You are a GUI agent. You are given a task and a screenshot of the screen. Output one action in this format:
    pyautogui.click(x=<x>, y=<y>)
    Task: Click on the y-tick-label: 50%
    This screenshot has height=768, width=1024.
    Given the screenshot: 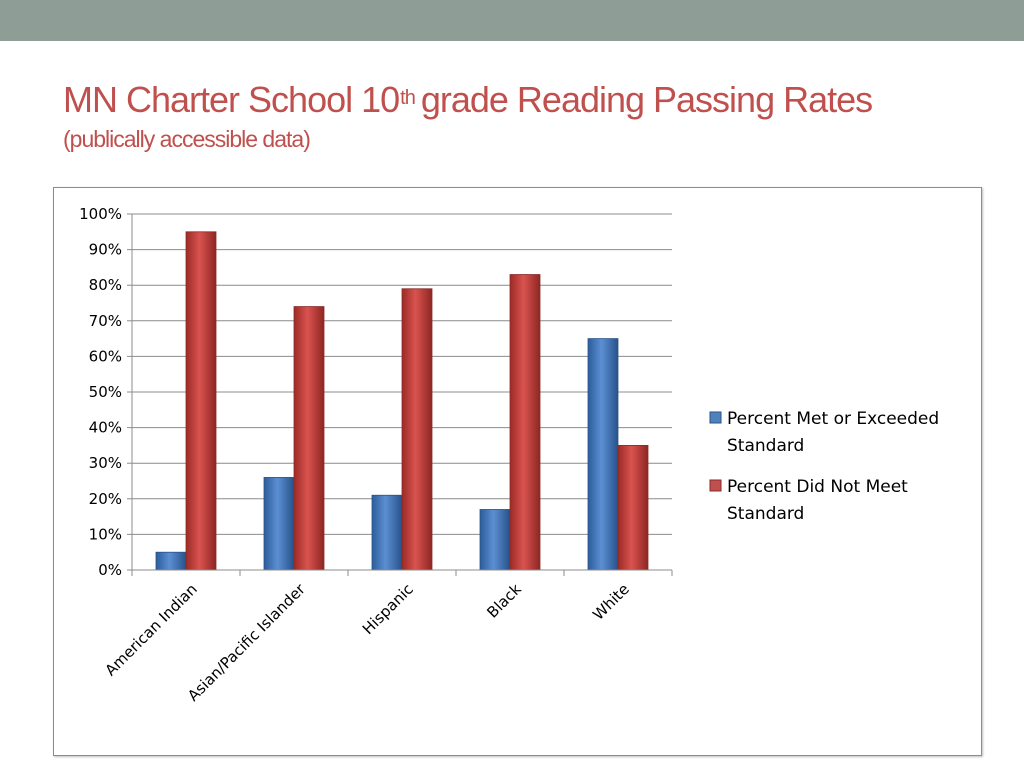 What is the action you would take?
    pyautogui.click(x=105, y=392)
    